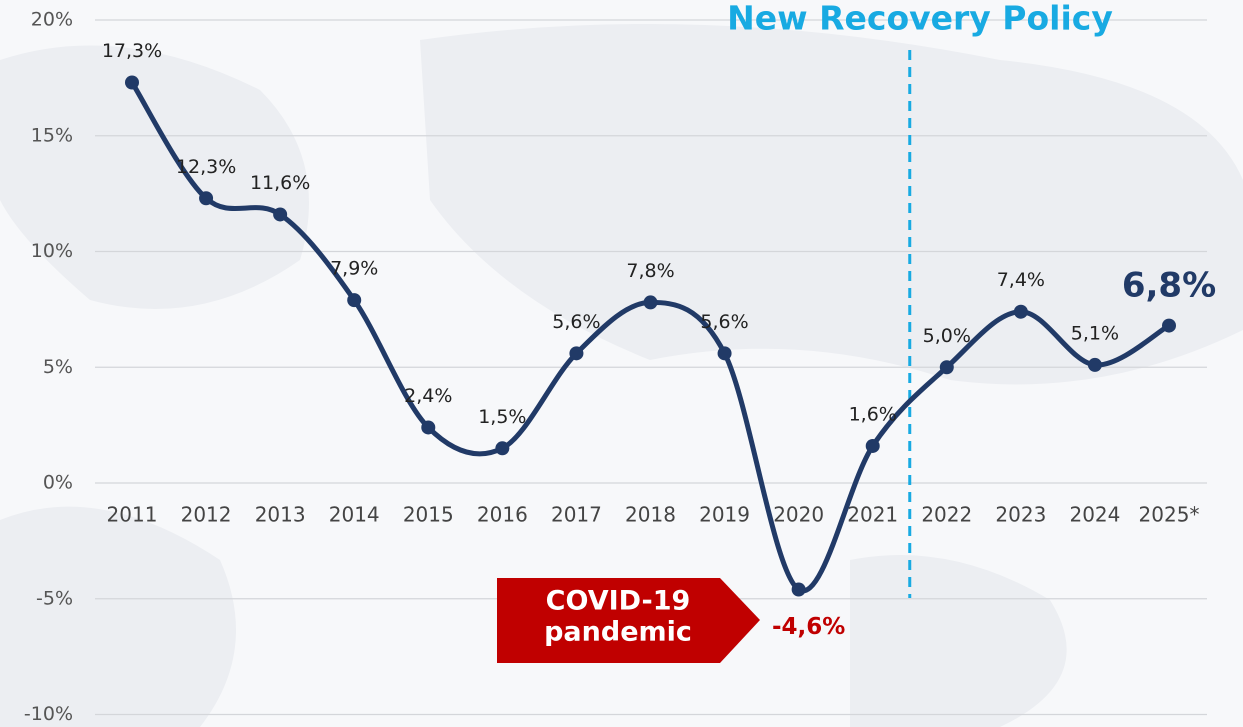  I want to click on y-tick-label: 0%, so click(58, 483).